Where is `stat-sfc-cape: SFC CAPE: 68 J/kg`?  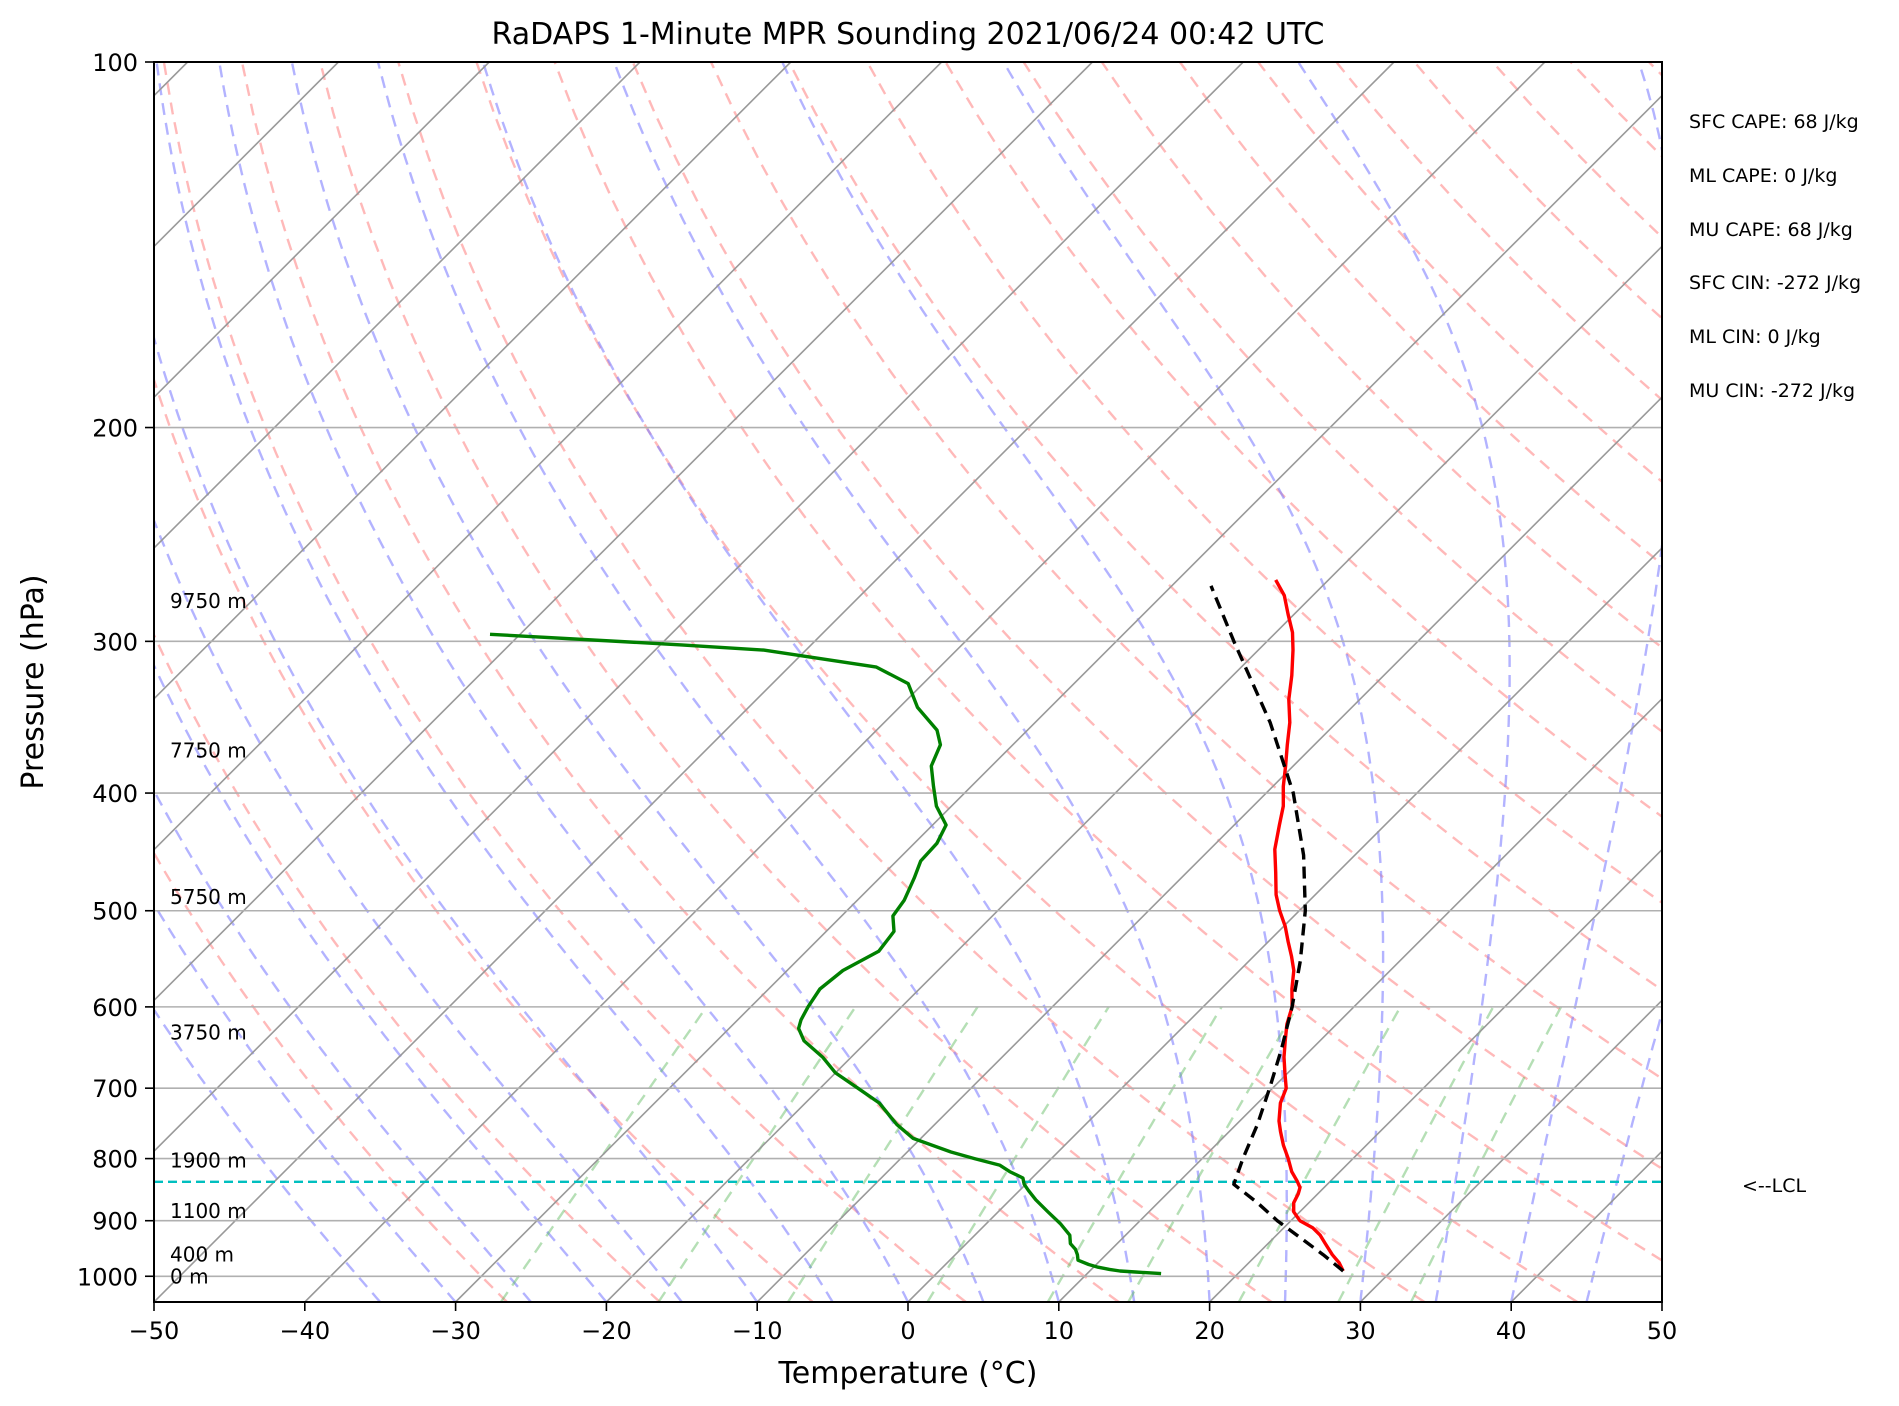 stat-sfc-cape: SFC CAPE: 68 J/kg is located at coordinates (1774, 122).